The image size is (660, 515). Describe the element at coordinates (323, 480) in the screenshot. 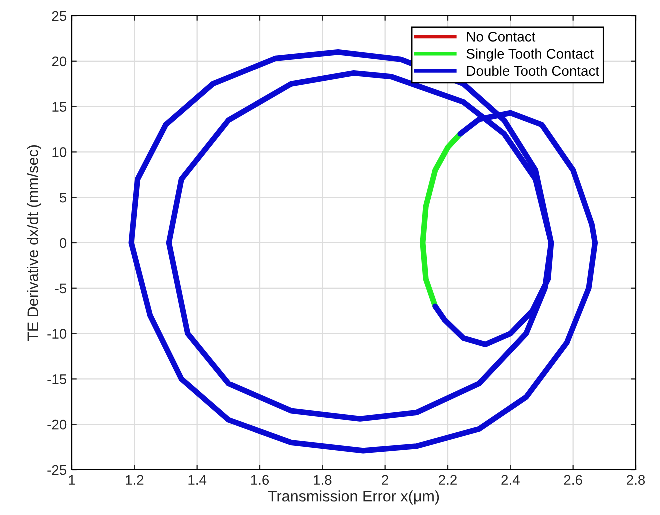

I see `x-tick-label: 1.8` at that location.